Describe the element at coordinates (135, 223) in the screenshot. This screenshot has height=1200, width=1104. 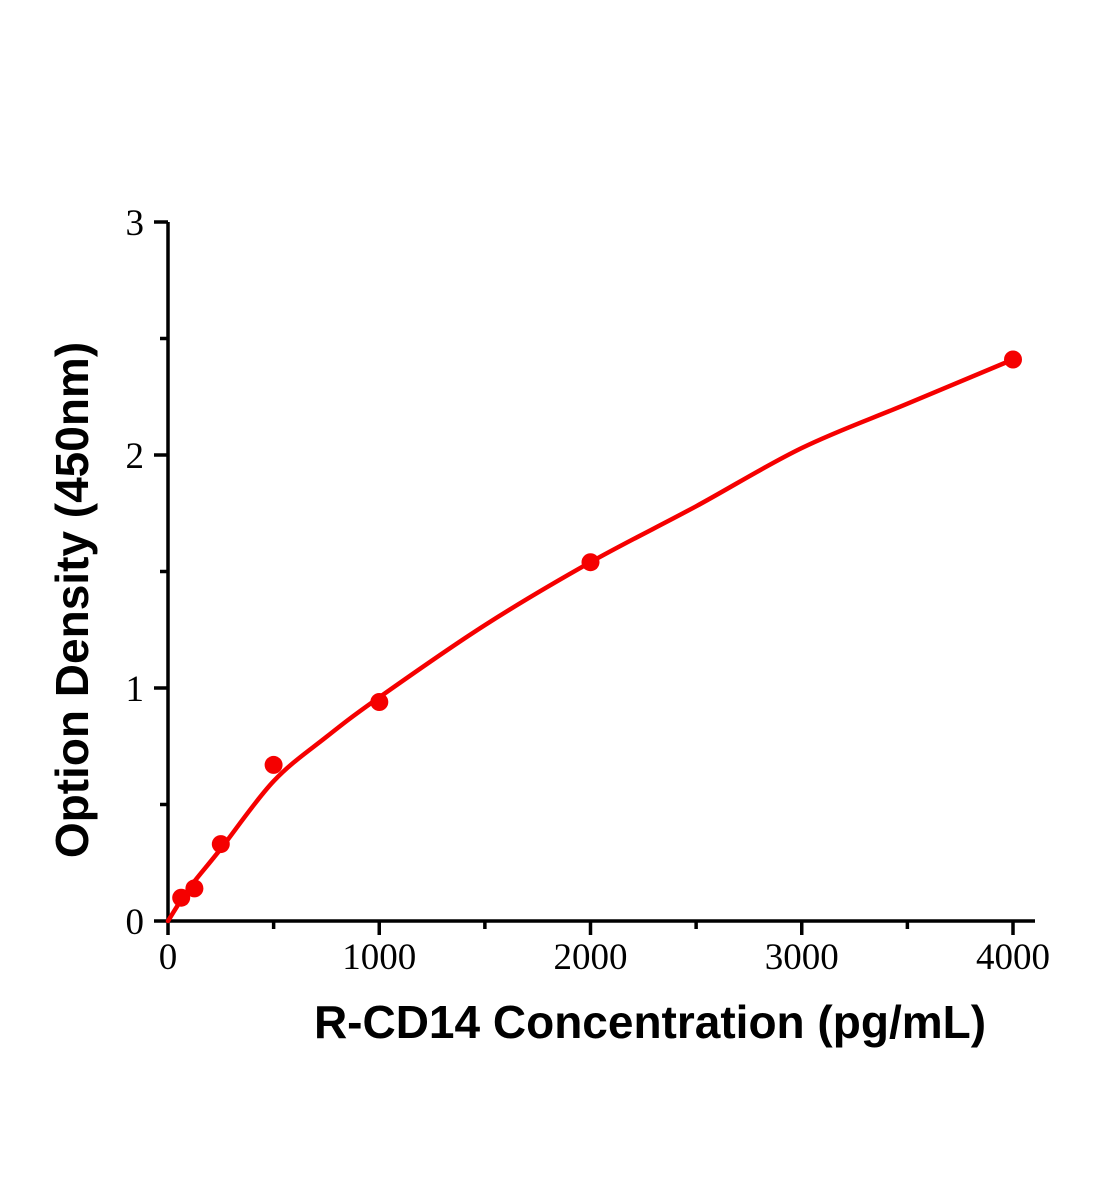
I see `y-tick-label: 3` at that location.